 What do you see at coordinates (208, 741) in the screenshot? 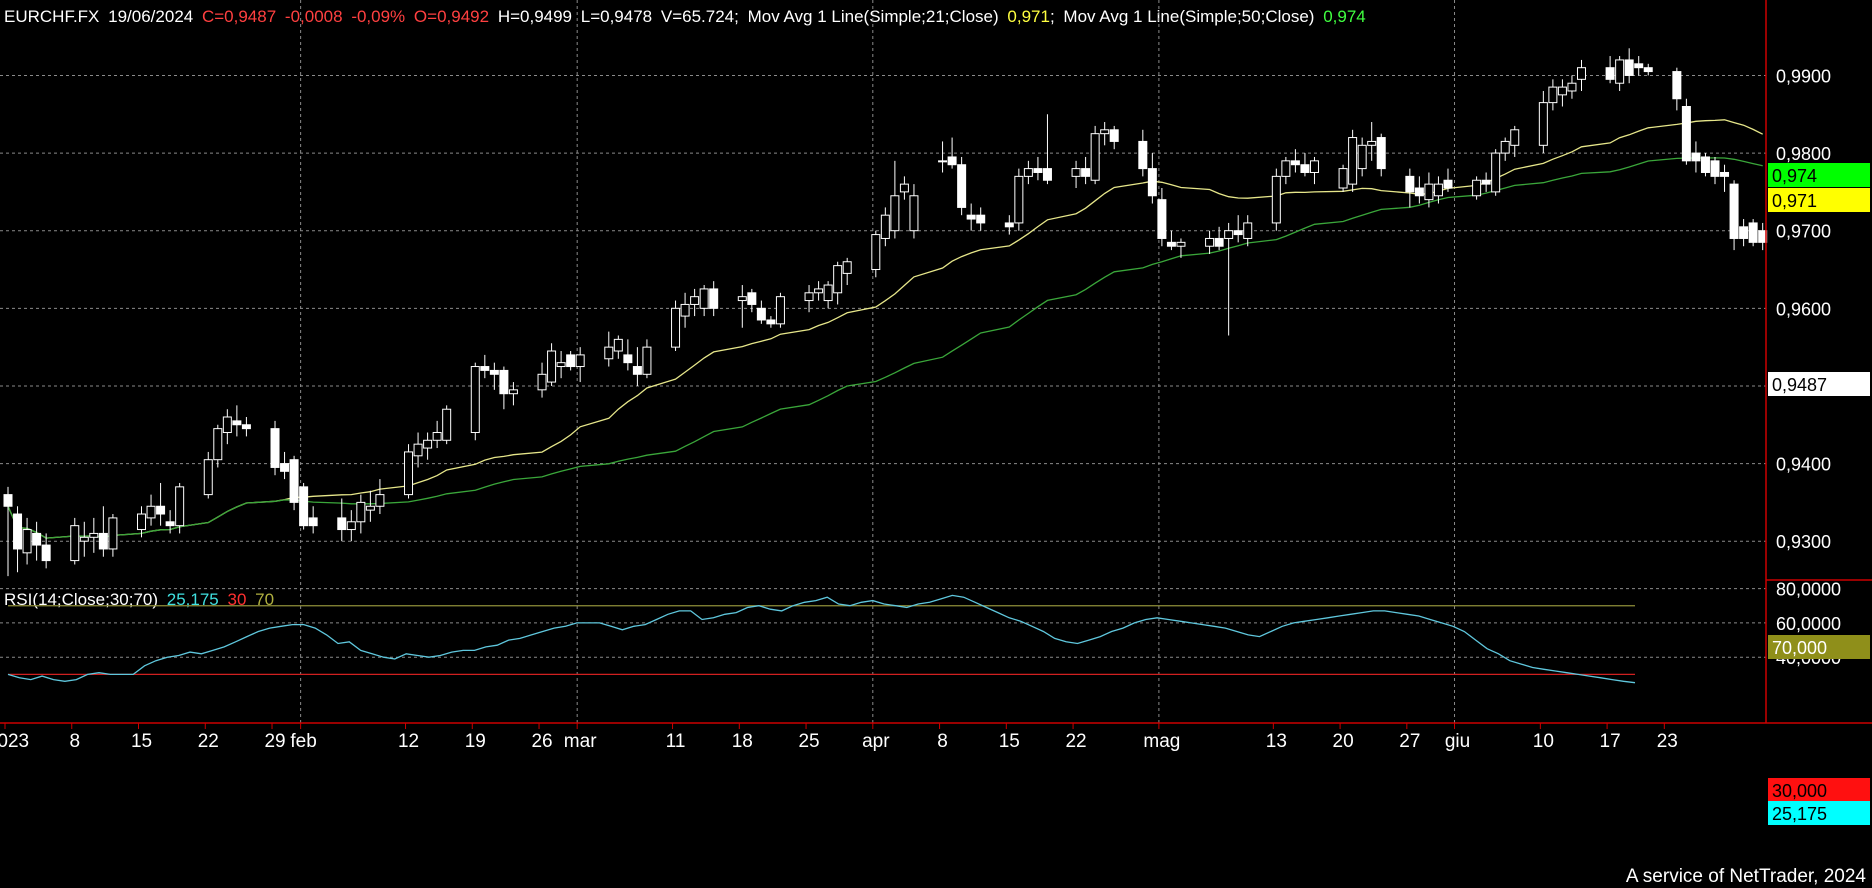
I see `x-tick-label: 22` at bounding box center [208, 741].